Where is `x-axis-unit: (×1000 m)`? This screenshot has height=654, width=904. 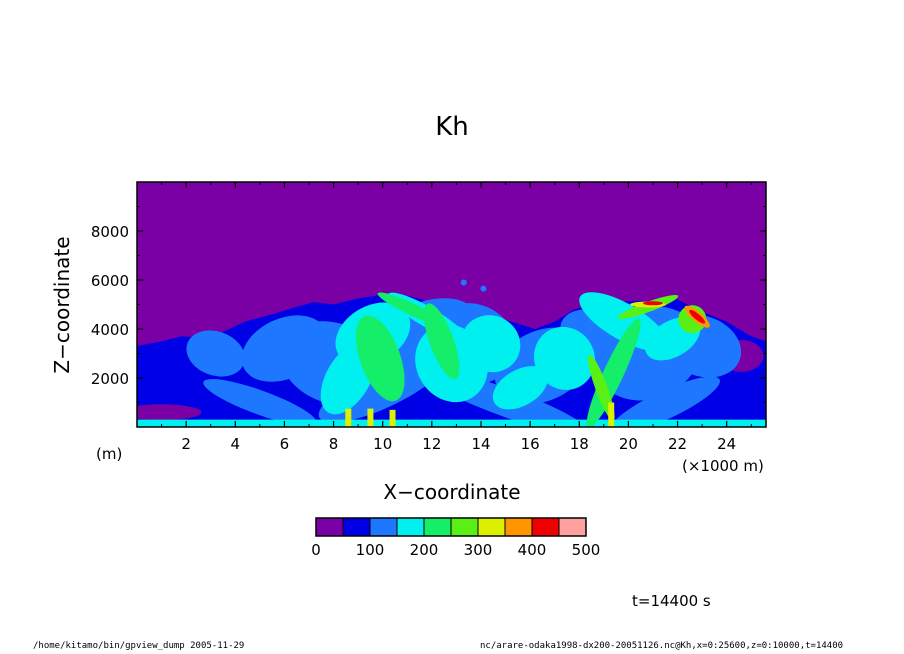 x-axis-unit: (×1000 m) is located at coordinates (723, 466).